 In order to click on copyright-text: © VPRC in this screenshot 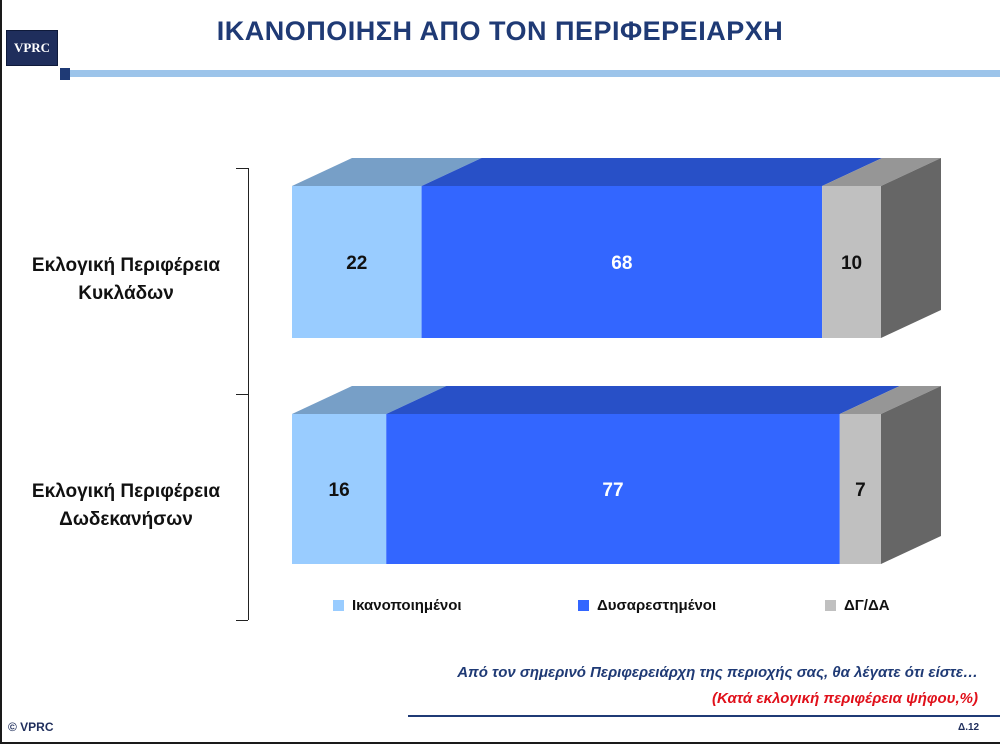, I will do `click(31, 727)`.